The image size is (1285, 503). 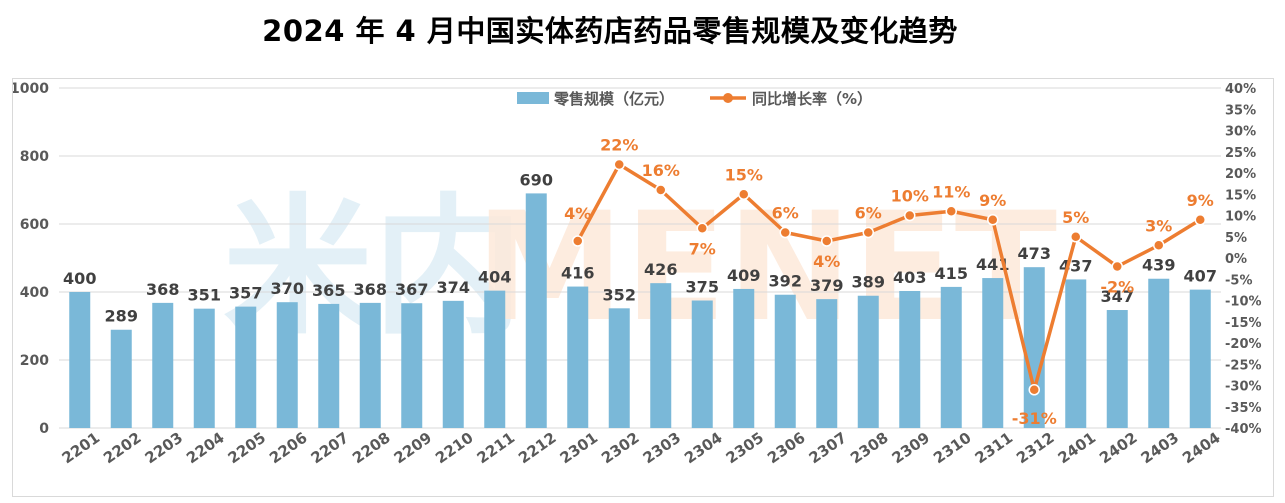 What do you see at coordinates (1118, 448) in the screenshot?
I see `x-axis-tick-label: 2402` at bounding box center [1118, 448].